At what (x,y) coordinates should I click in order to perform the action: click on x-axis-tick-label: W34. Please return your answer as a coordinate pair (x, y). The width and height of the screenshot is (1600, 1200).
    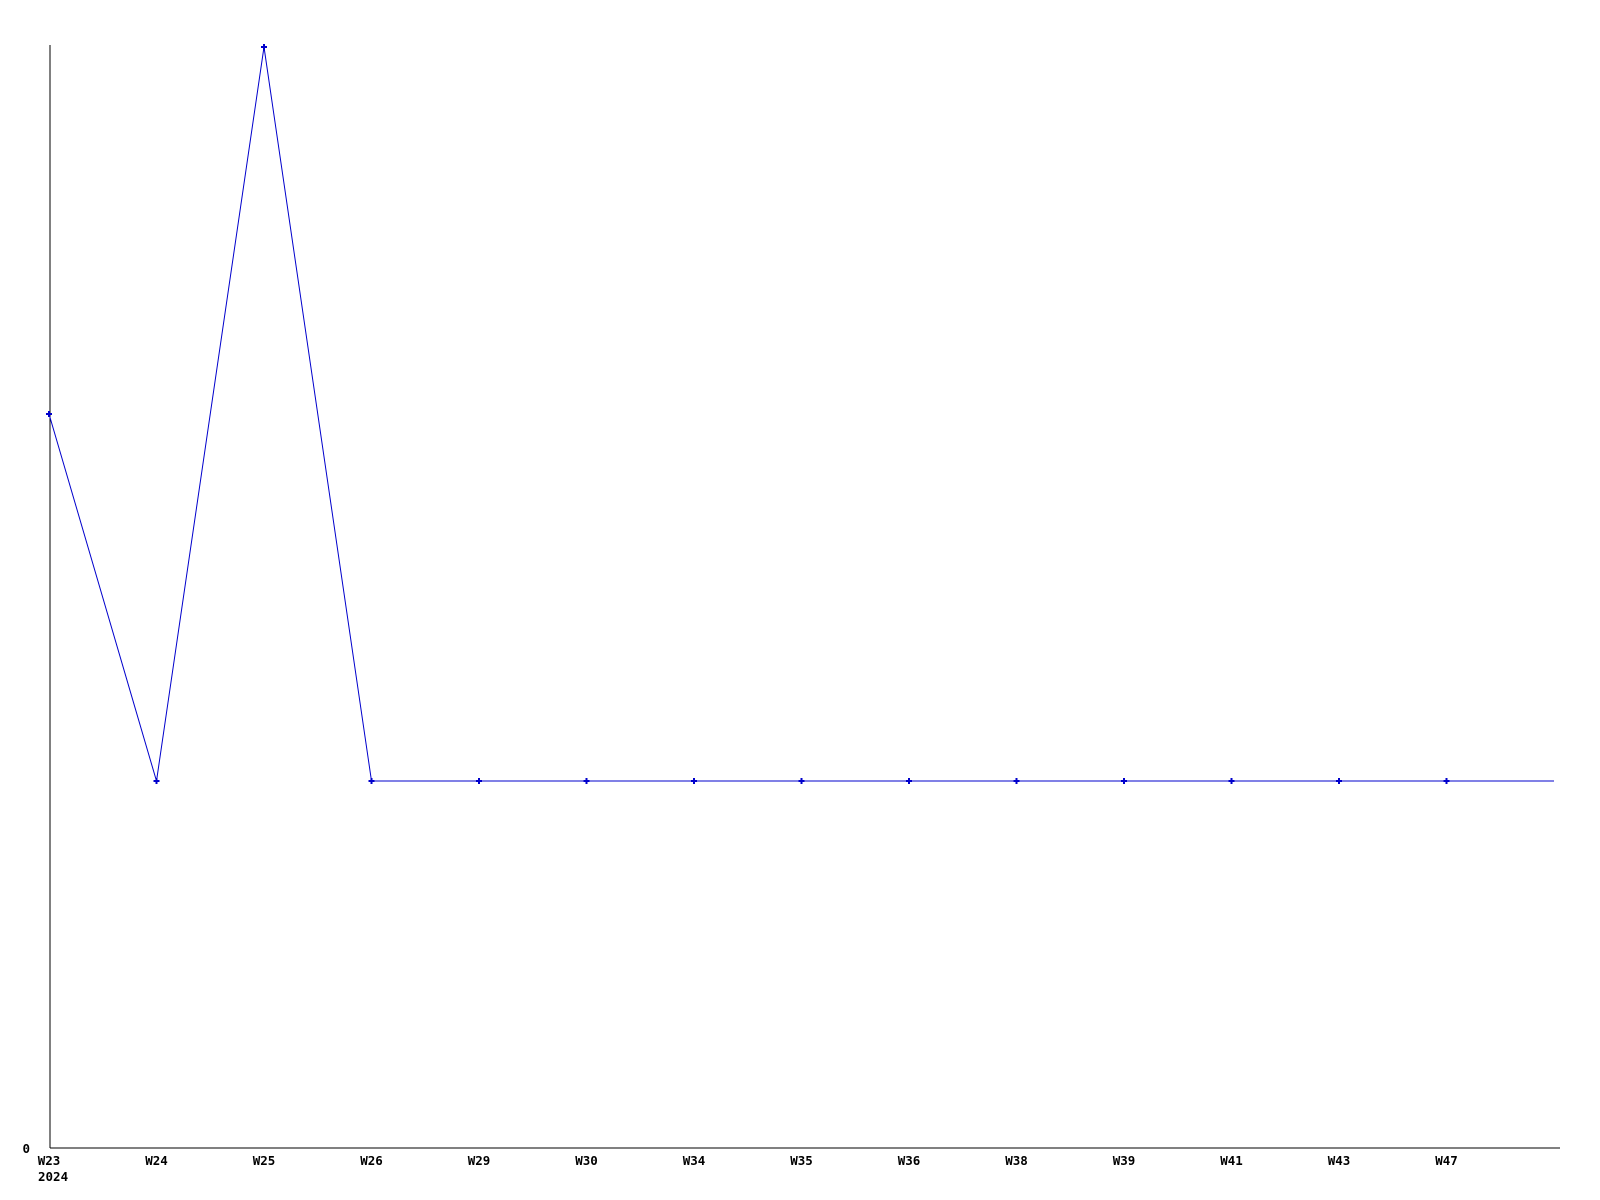
    Looking at the image, I should click on (694, 1160).